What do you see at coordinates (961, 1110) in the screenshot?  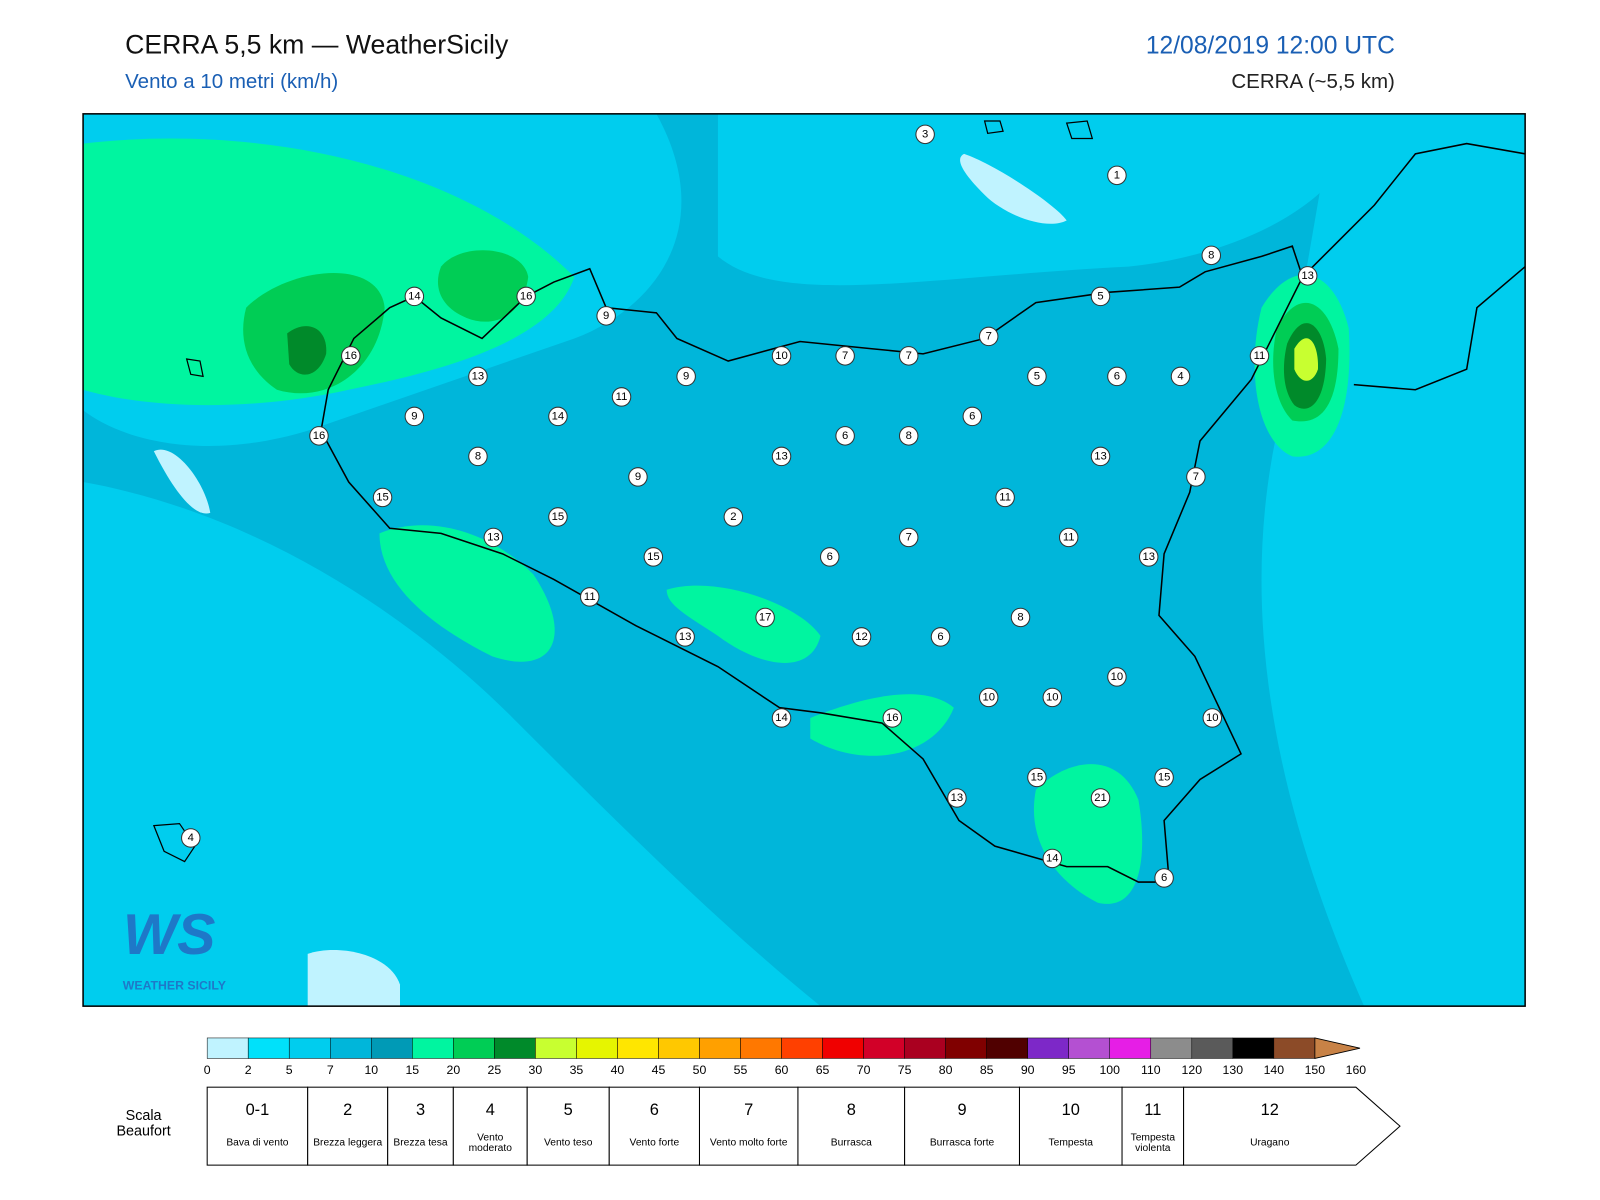 I see `beaufort-force: 9` at bounding box center [961, 1110].